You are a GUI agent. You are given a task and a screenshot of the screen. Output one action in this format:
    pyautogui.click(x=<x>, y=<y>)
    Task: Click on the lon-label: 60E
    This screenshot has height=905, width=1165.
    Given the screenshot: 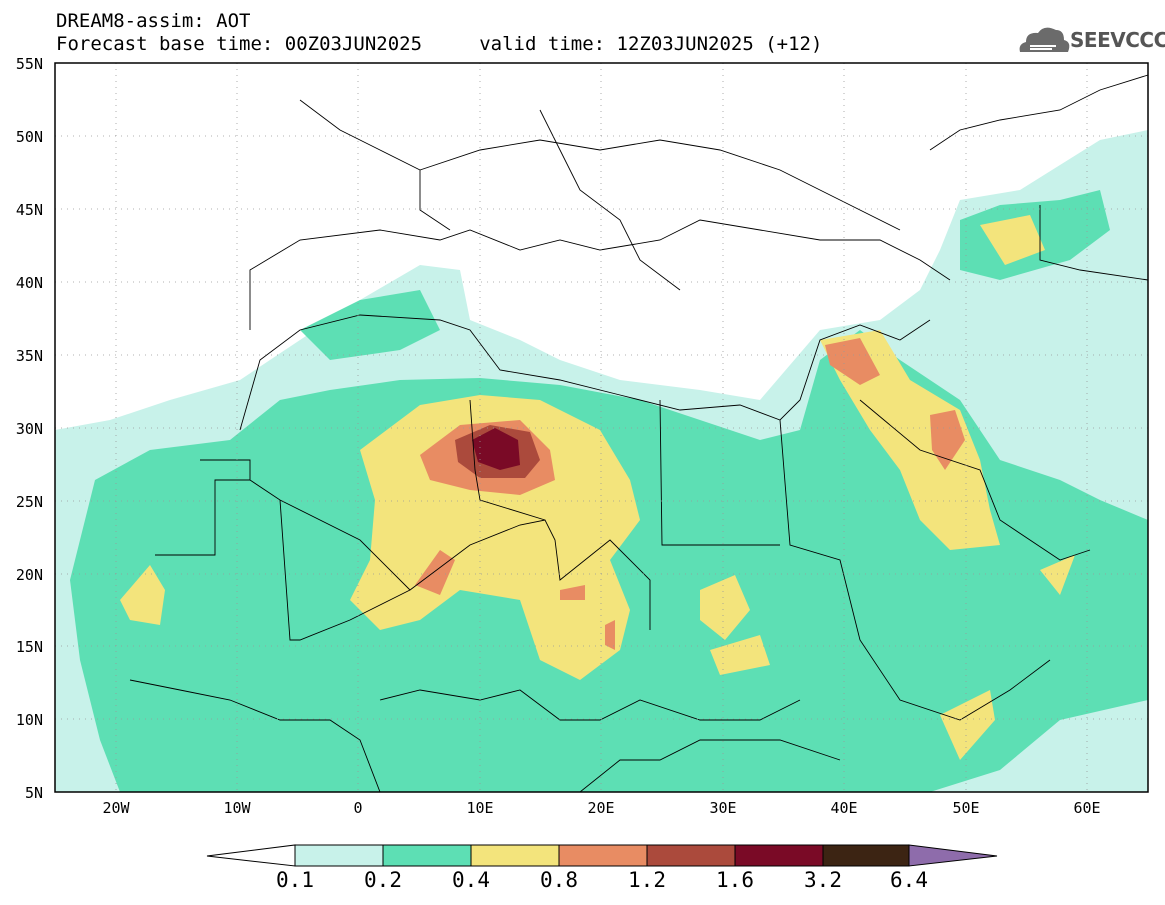 What is the action you would take?
    pyautogui.click(x=1087, y=808)
    